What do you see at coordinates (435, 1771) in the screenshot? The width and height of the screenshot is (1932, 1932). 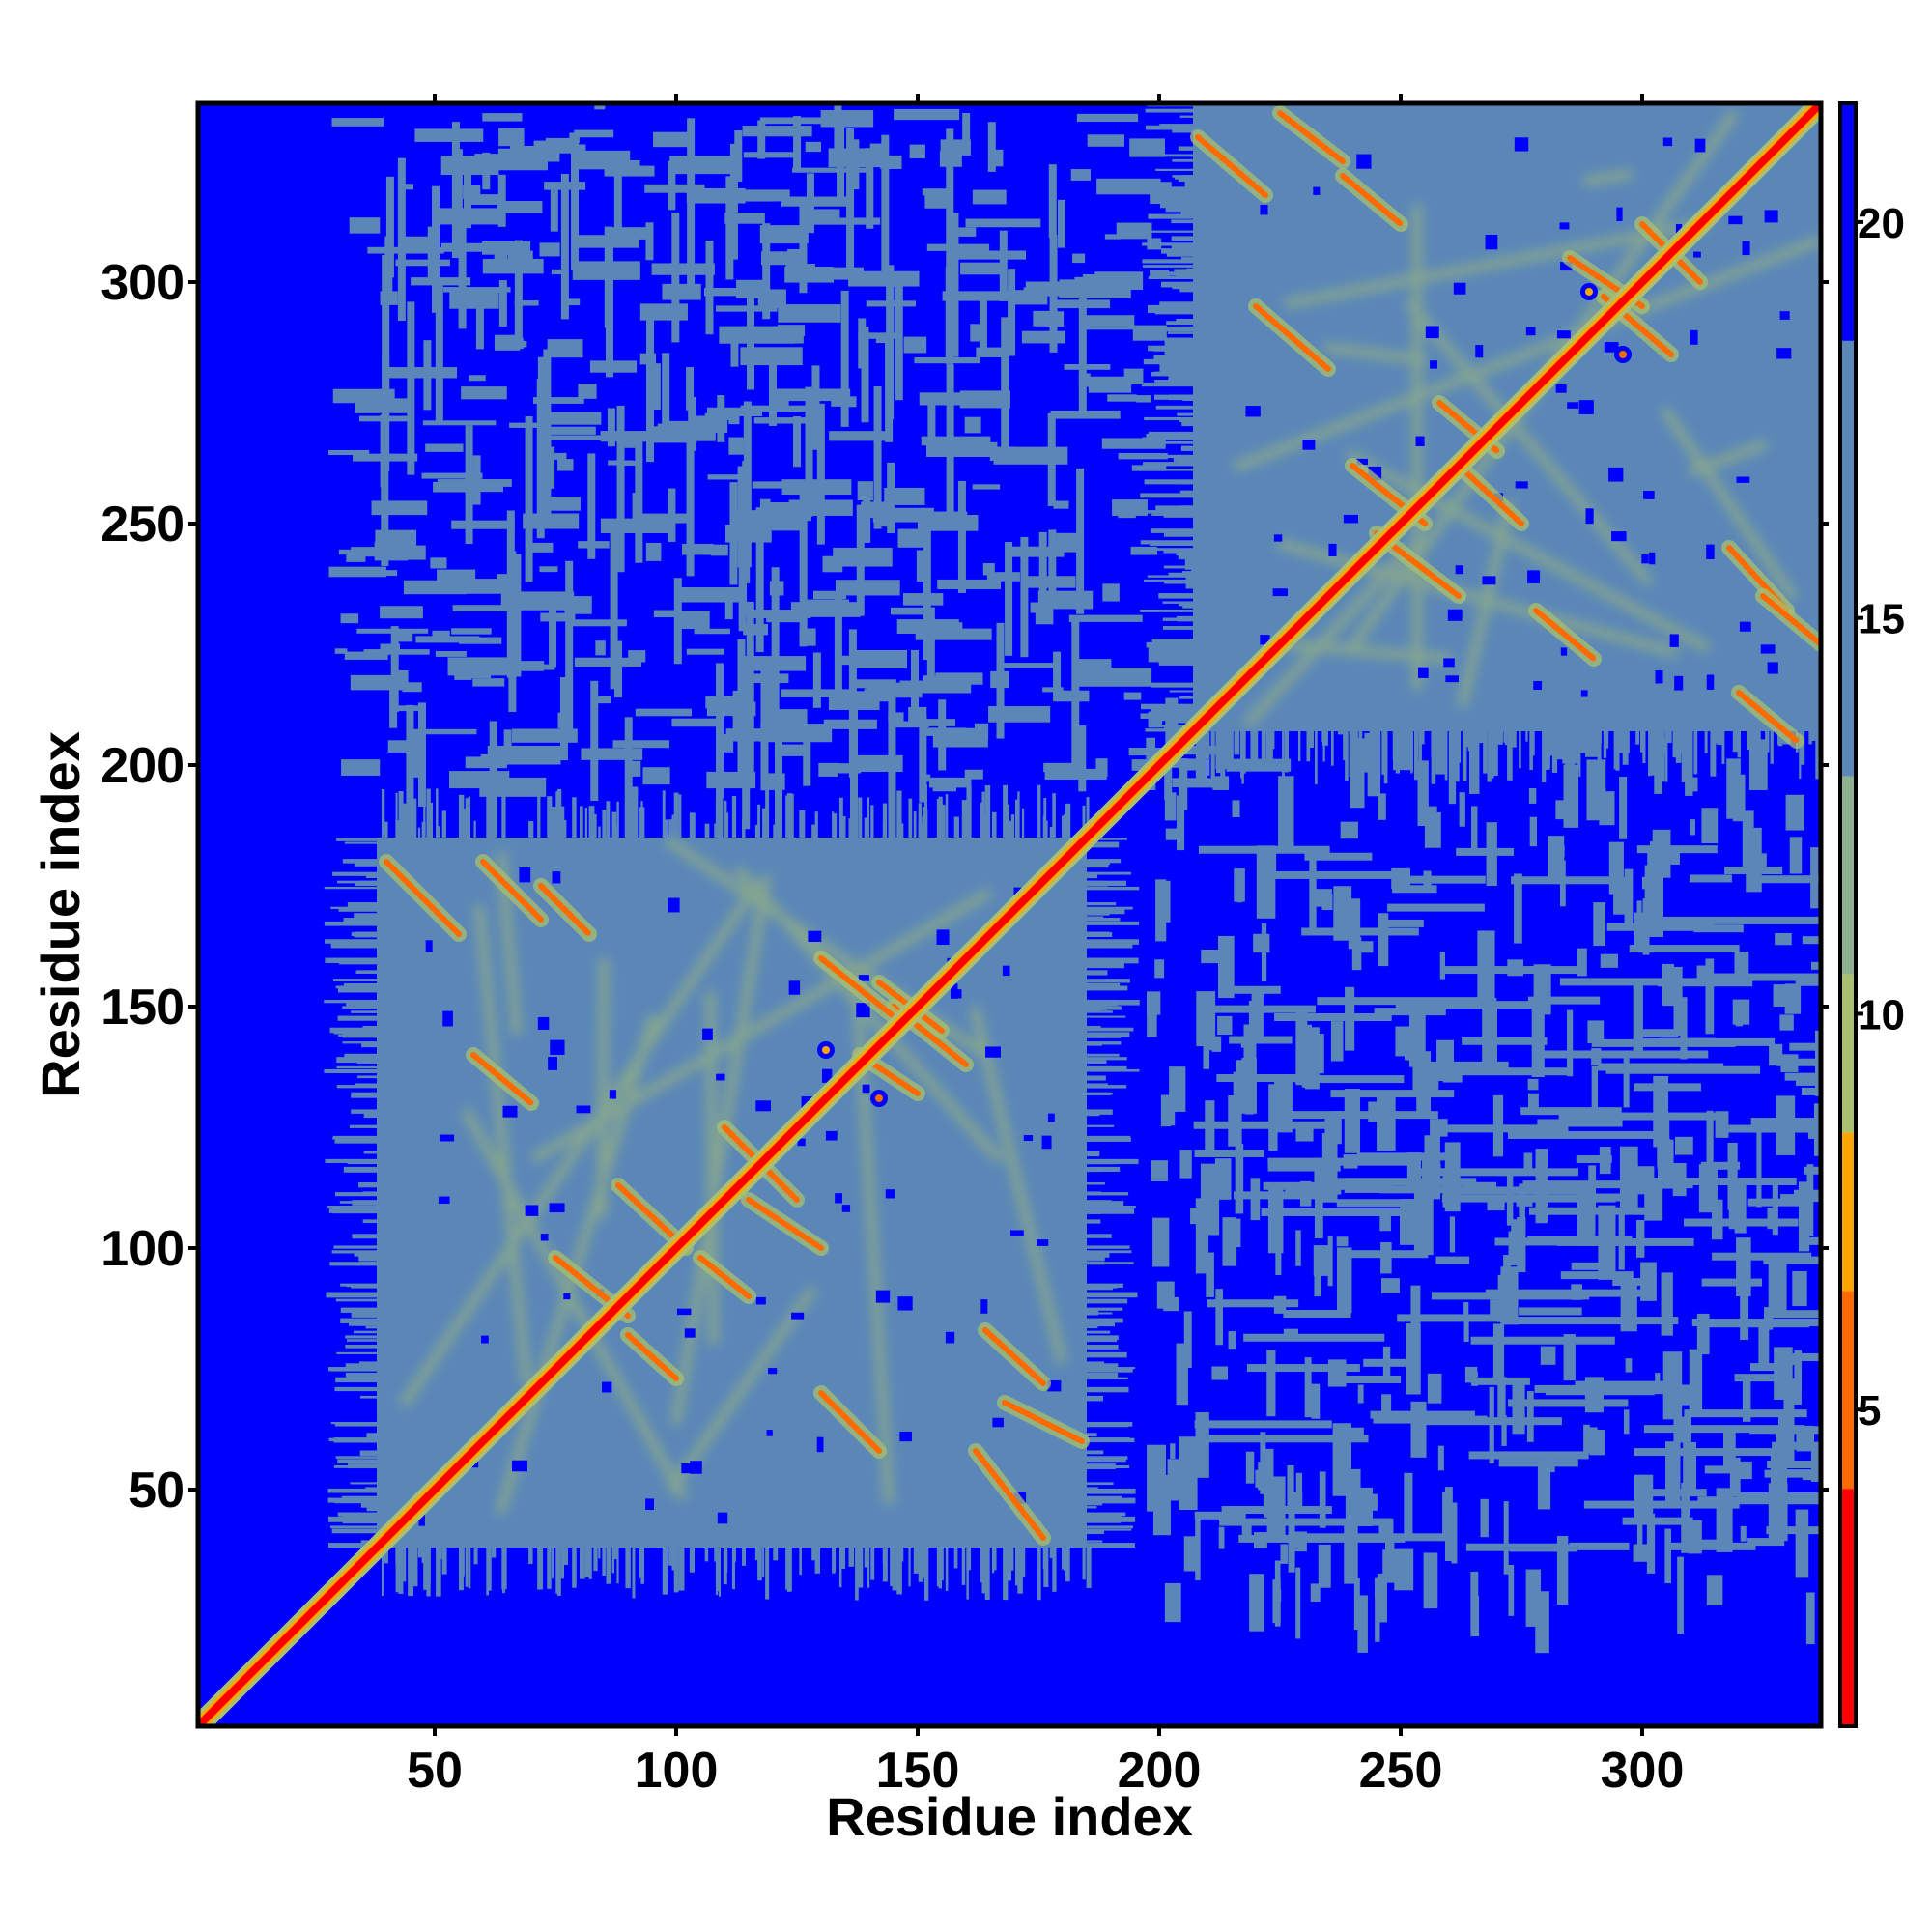 I see `x-tick-label: 50` at bounding box center [435, 1771].